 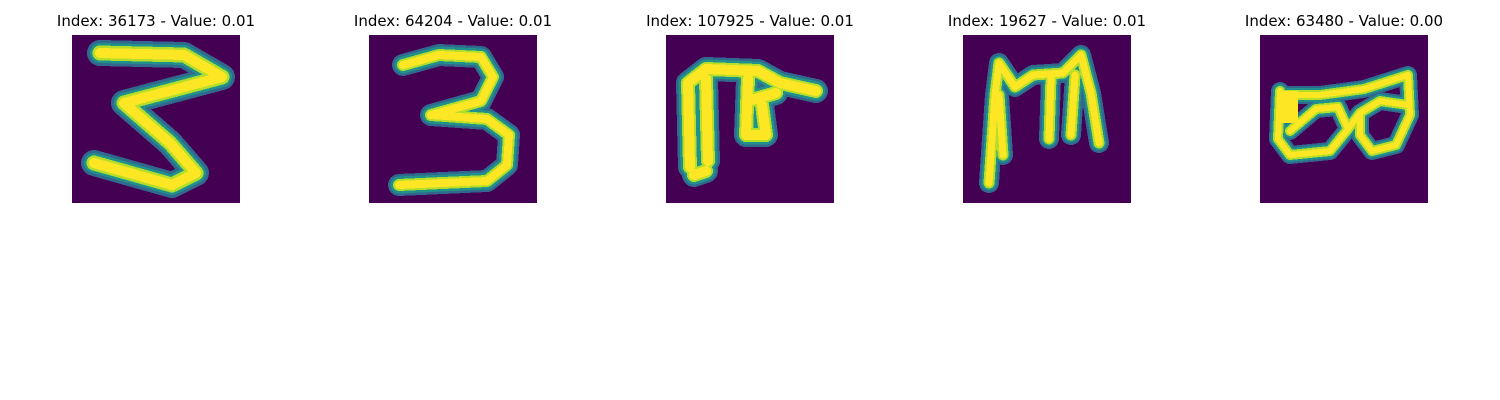 What do you see at coordinates (1047, 21) in the screenshot?
I see `panel-title: Index: 19627 - Value: 0.01` at bounding box center [1047, 21].